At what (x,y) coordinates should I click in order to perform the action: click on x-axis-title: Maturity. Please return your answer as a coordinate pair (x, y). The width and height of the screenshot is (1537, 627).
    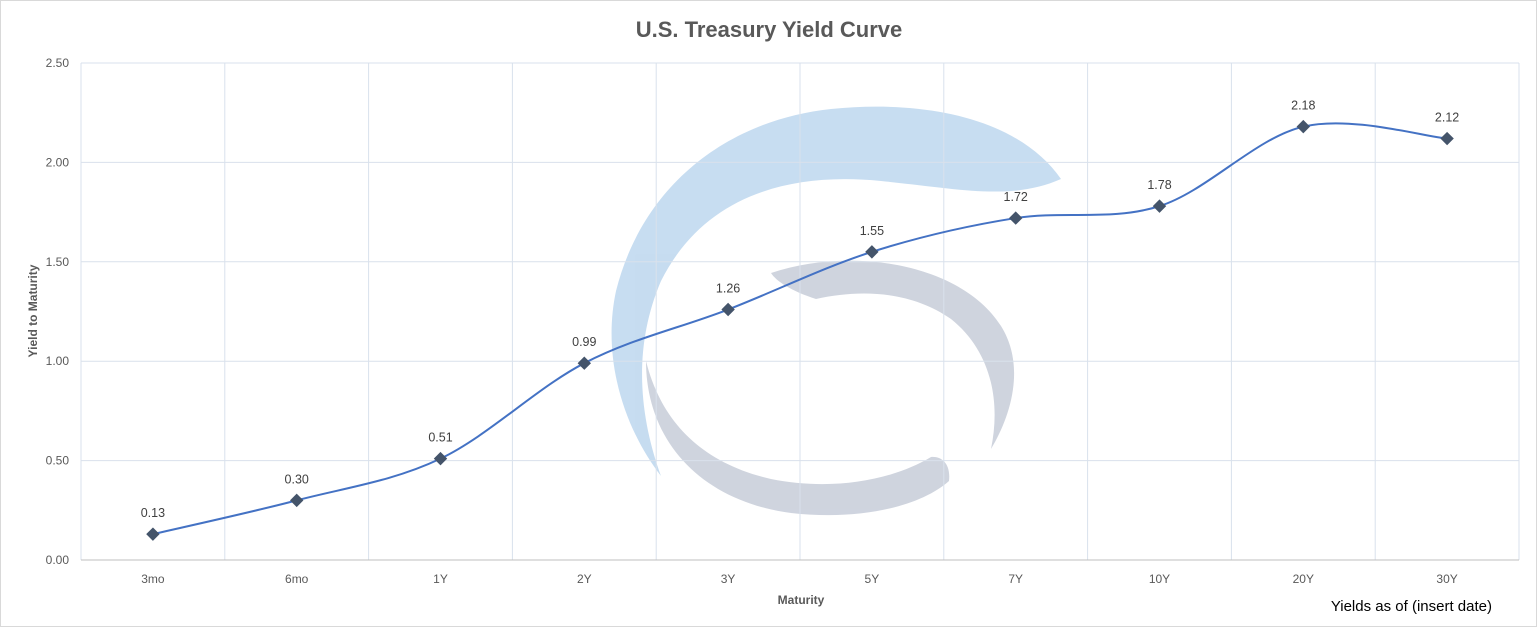
    Looking at the image, I should click on (801, 600).